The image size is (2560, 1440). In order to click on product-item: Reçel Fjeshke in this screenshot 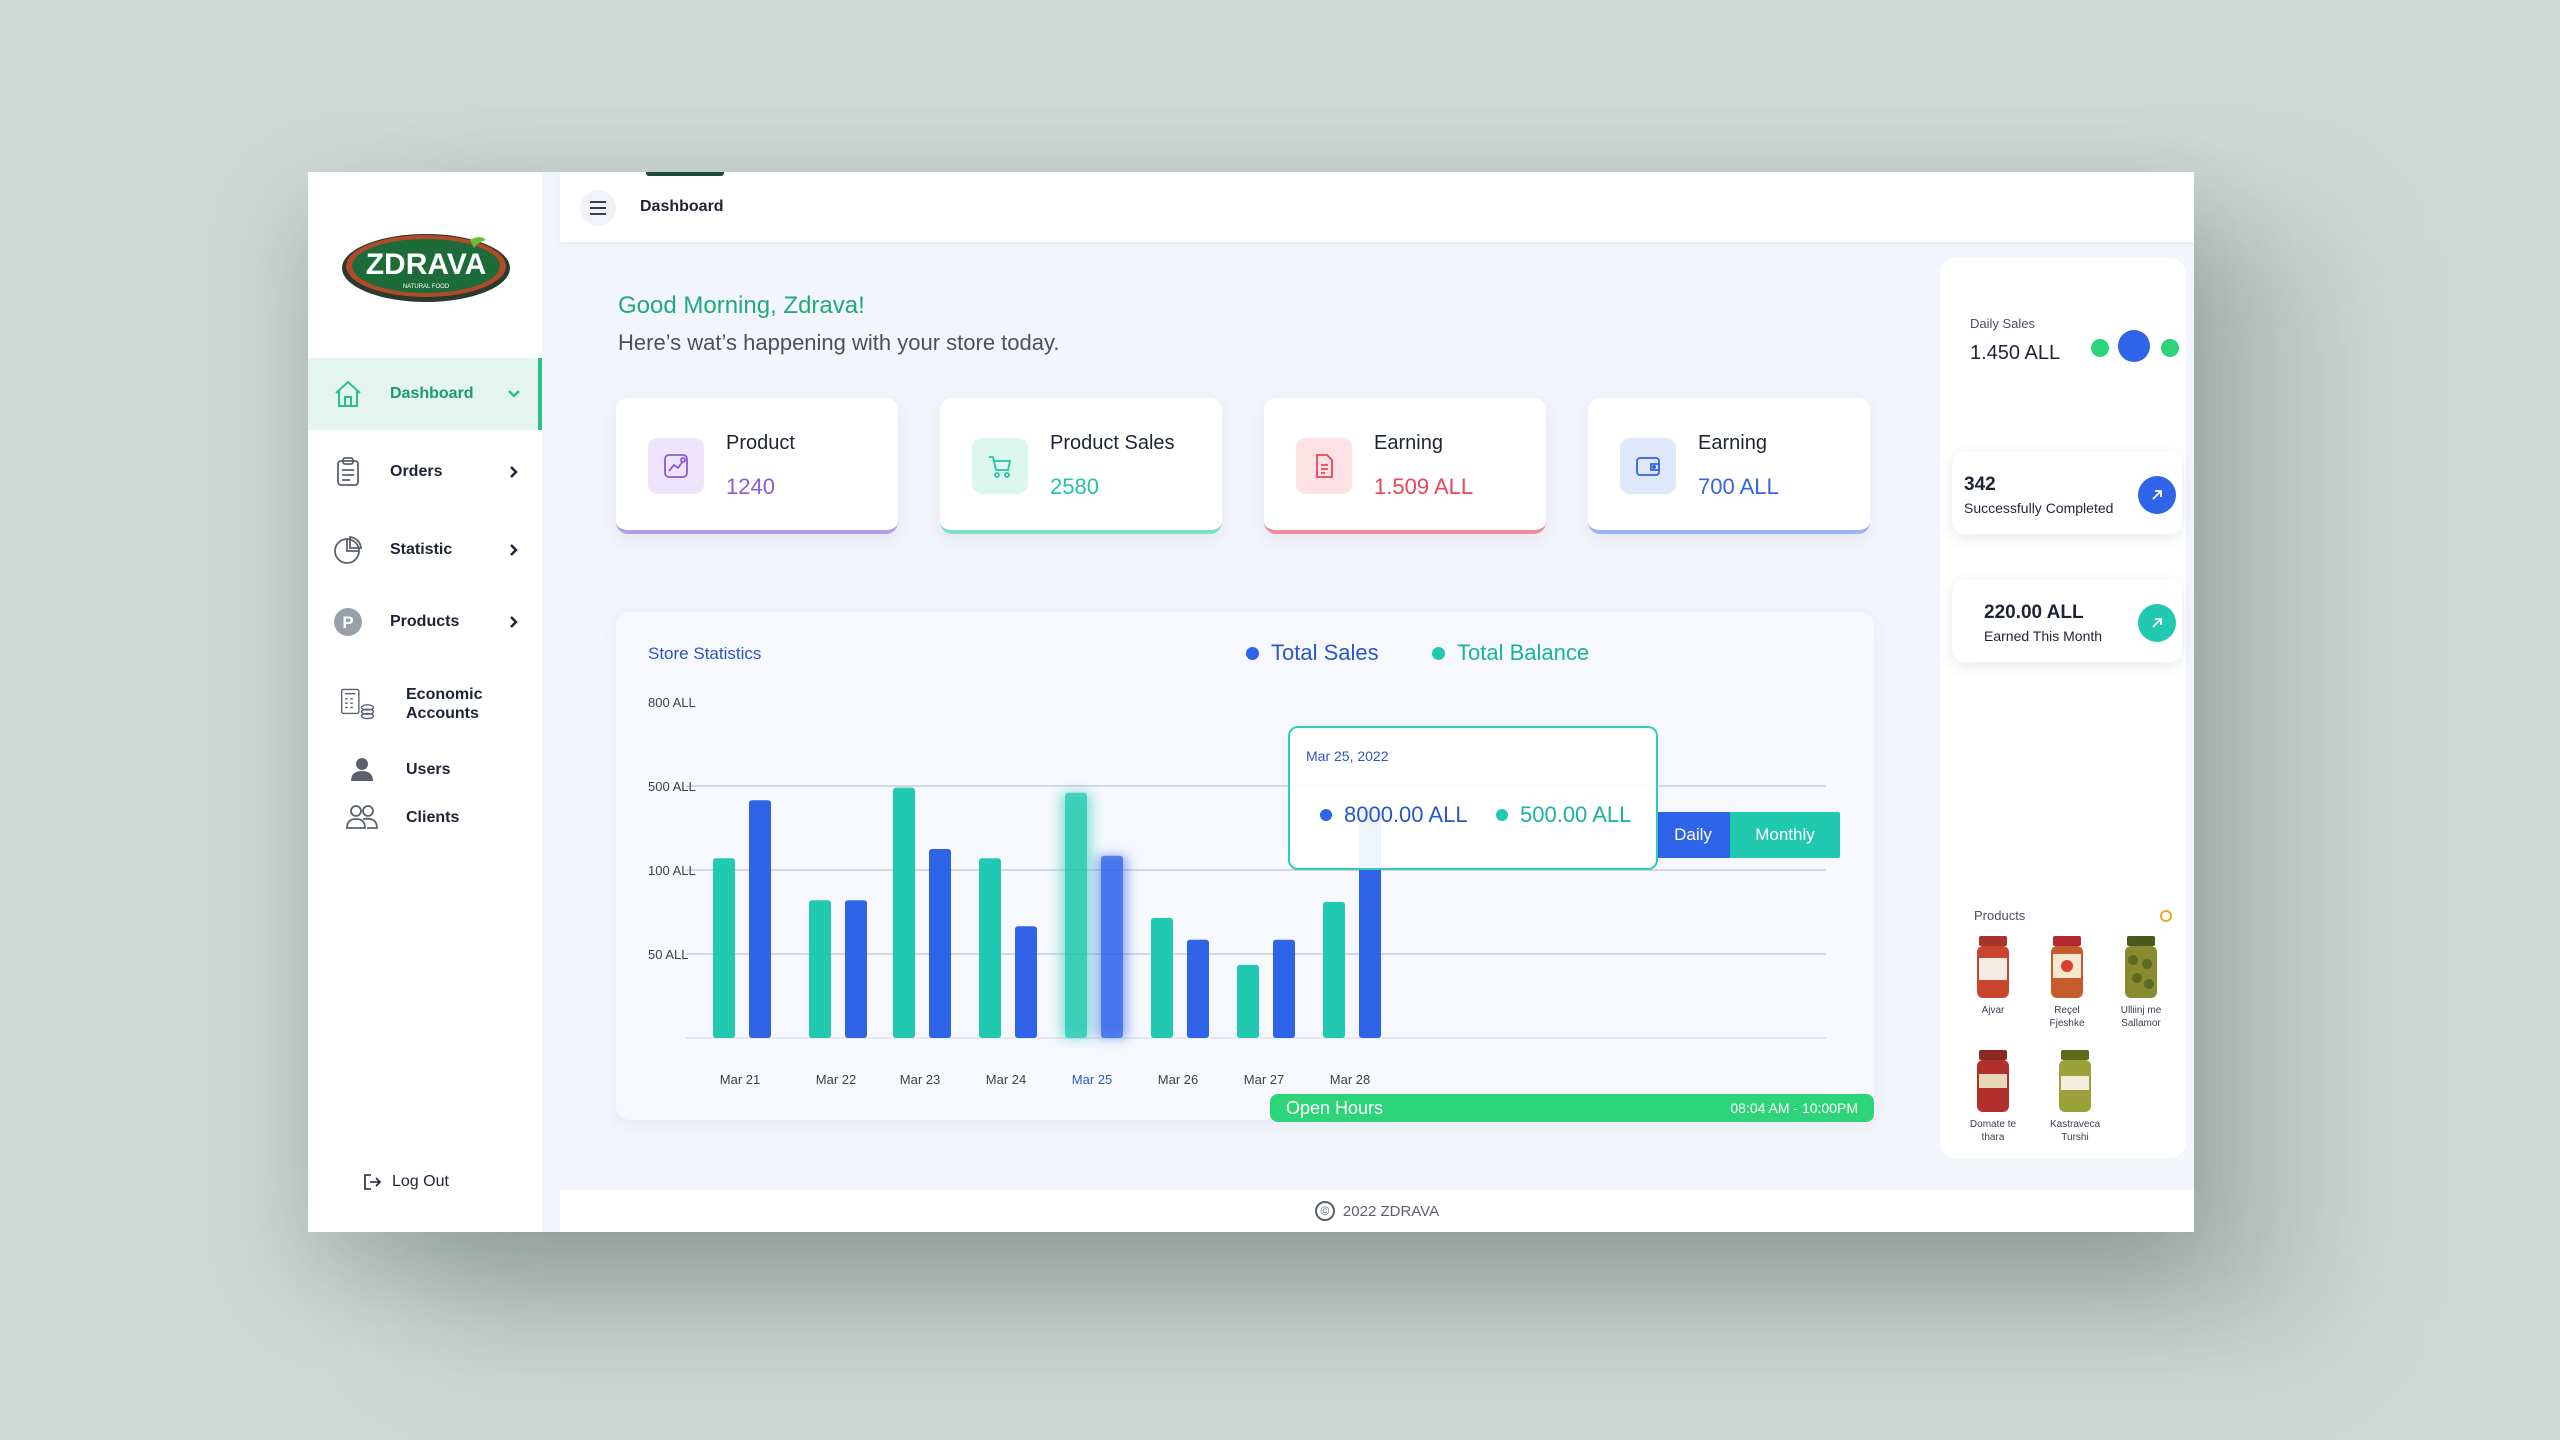, I will do `click(2067, 982)`.